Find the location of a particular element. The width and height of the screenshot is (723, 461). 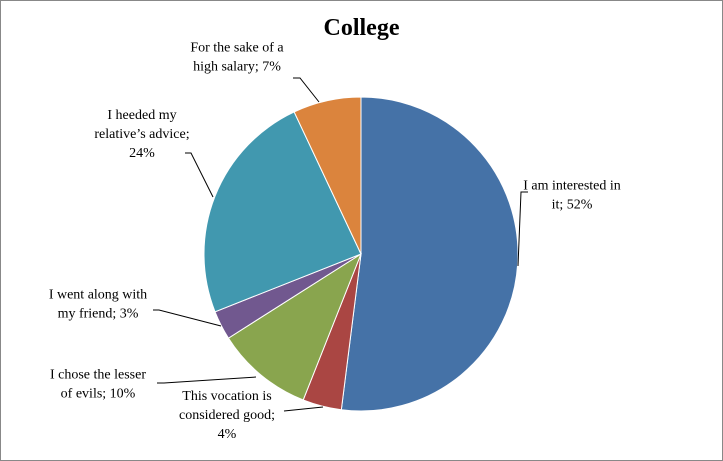

data-label-line: I chose the lesser is located at coordinates (98, 375).